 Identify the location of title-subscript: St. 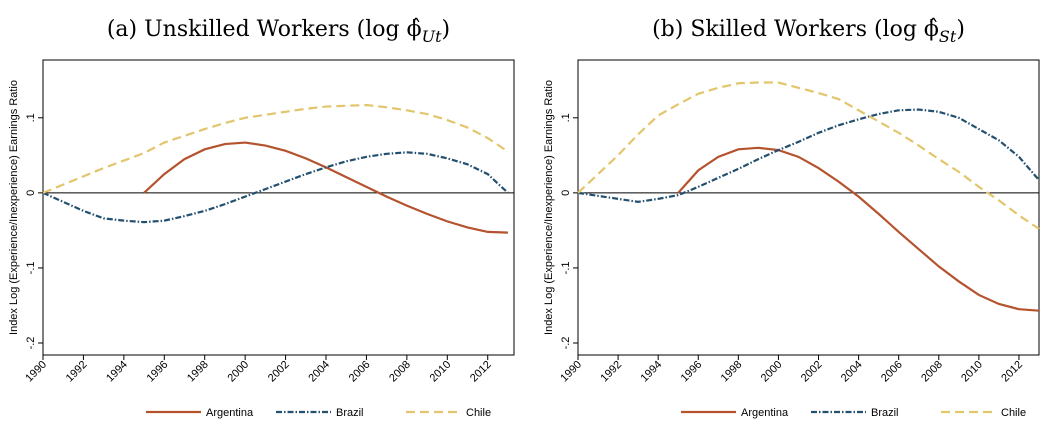
(948, 36).